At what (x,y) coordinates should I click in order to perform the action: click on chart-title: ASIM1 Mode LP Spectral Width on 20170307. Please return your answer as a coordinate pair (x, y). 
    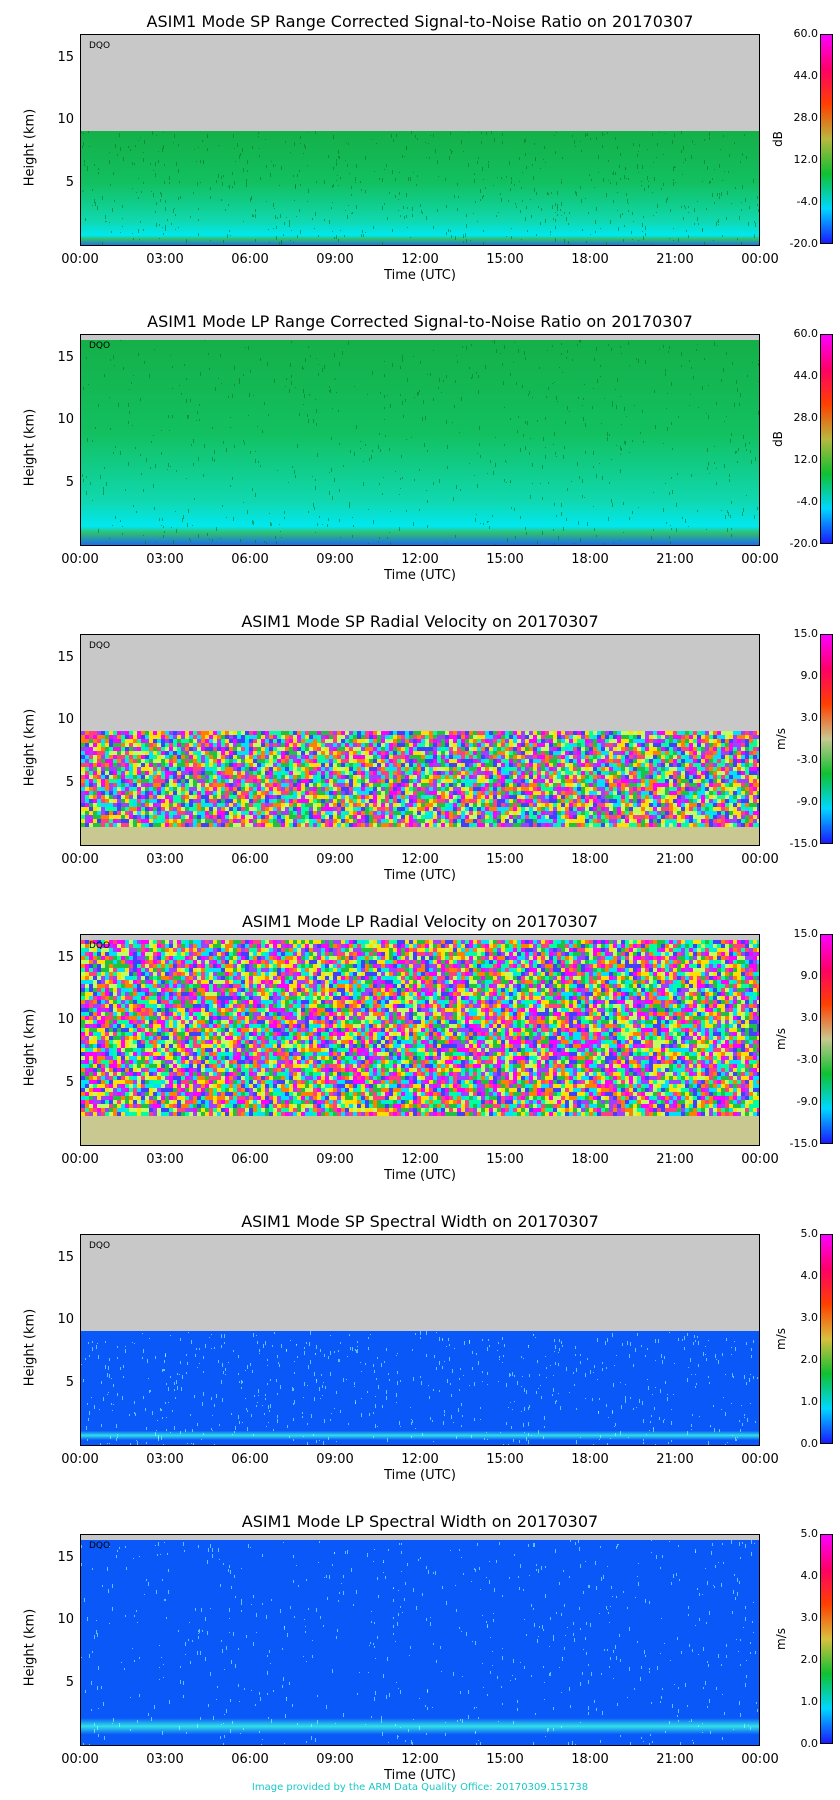
    Looking at the image, I should click on (420, 1521).